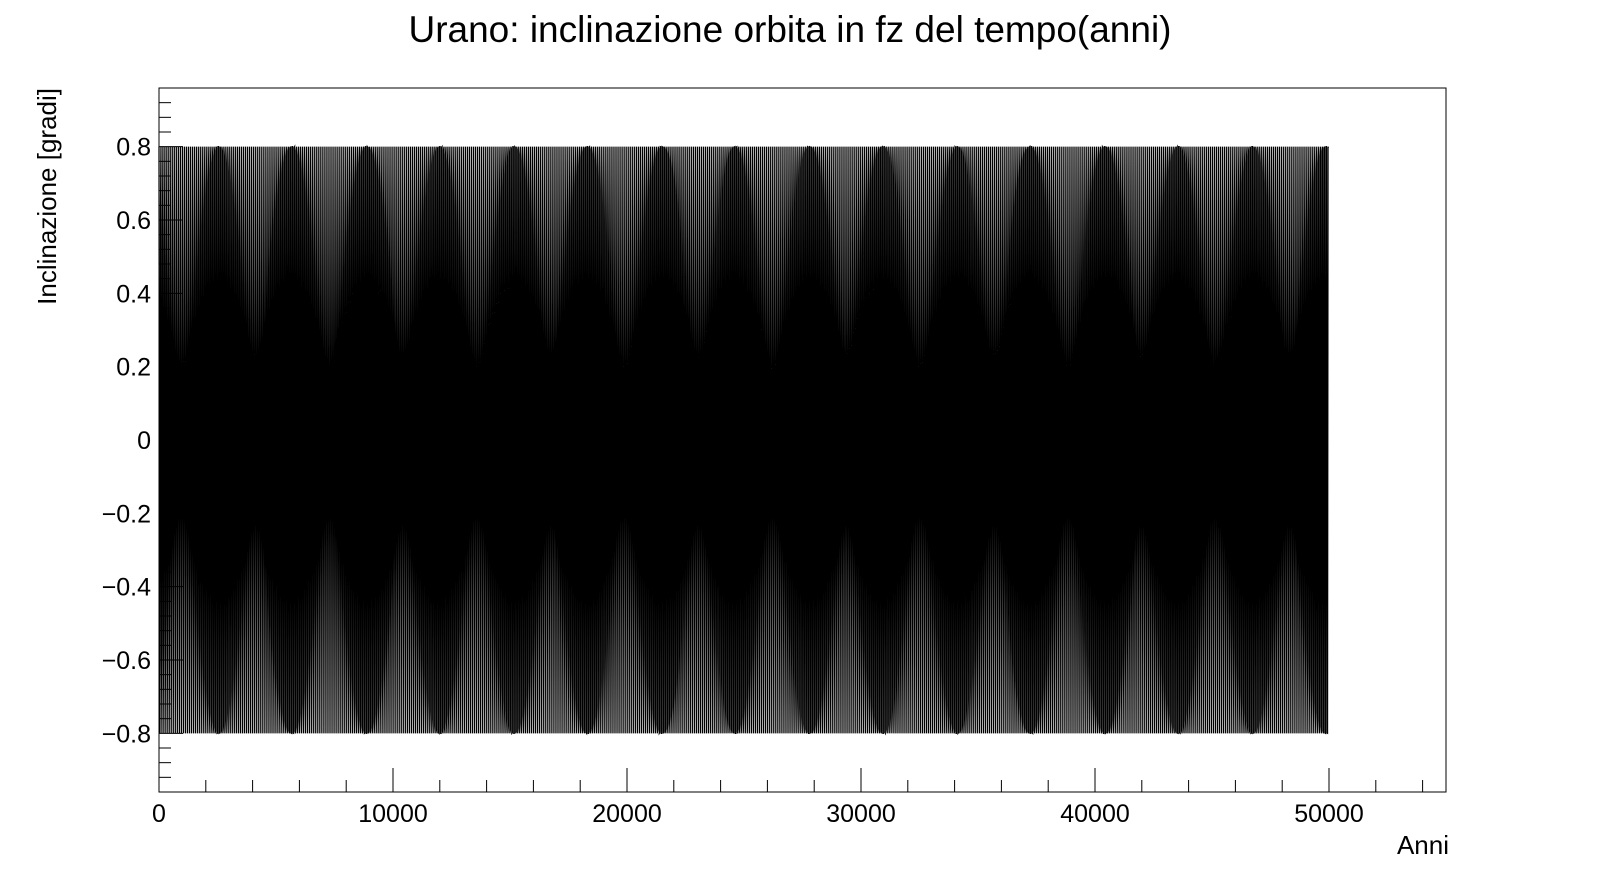 The image size is (1598, 876). I want to click on y-tick-label: −0.2, so click(126, 514).